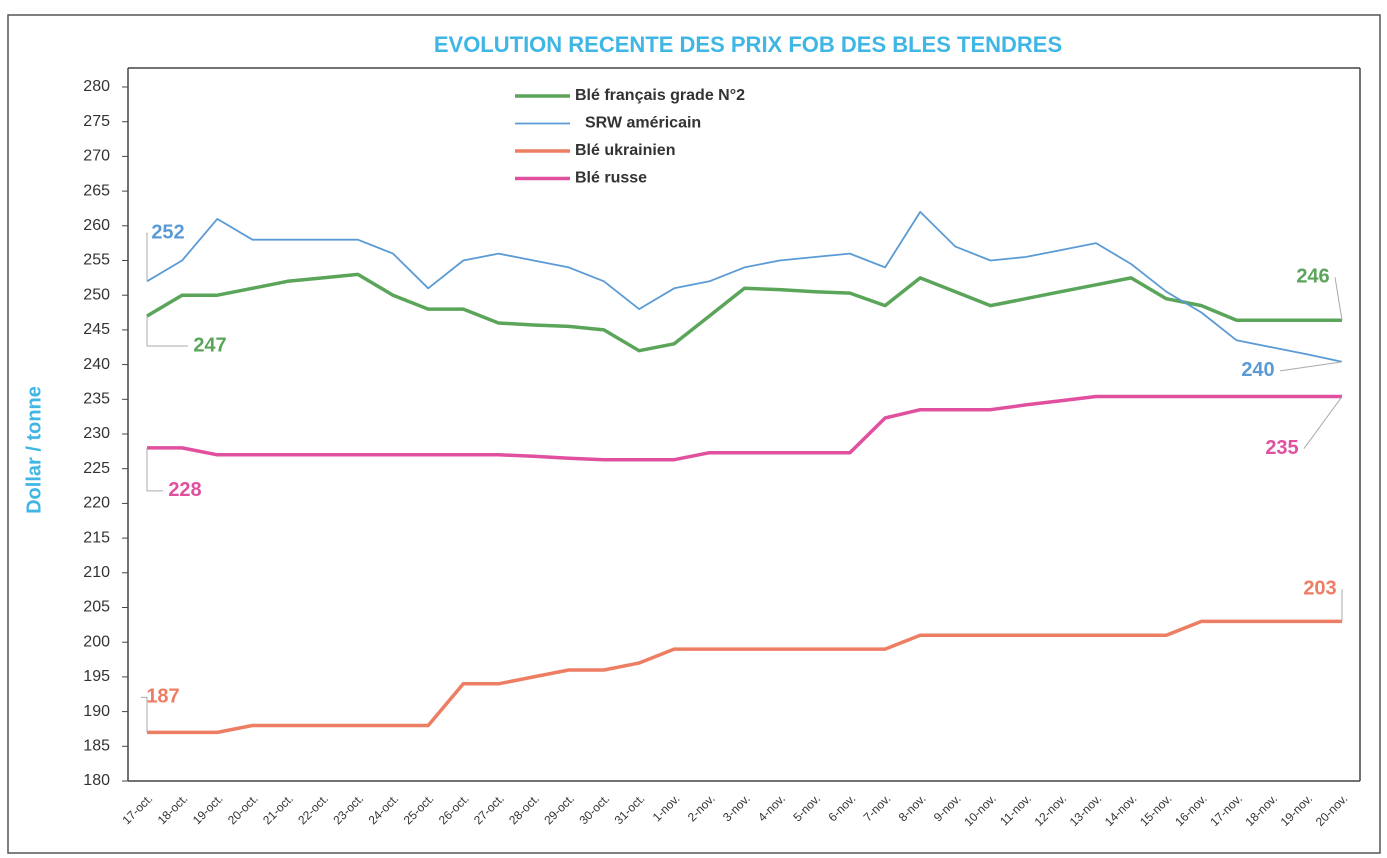 The width and height of the screenshot is (1387, 858). Describe the element at coordinates (611, 178) in the screenshot. I see `legend-label: Blé russe` at that location.